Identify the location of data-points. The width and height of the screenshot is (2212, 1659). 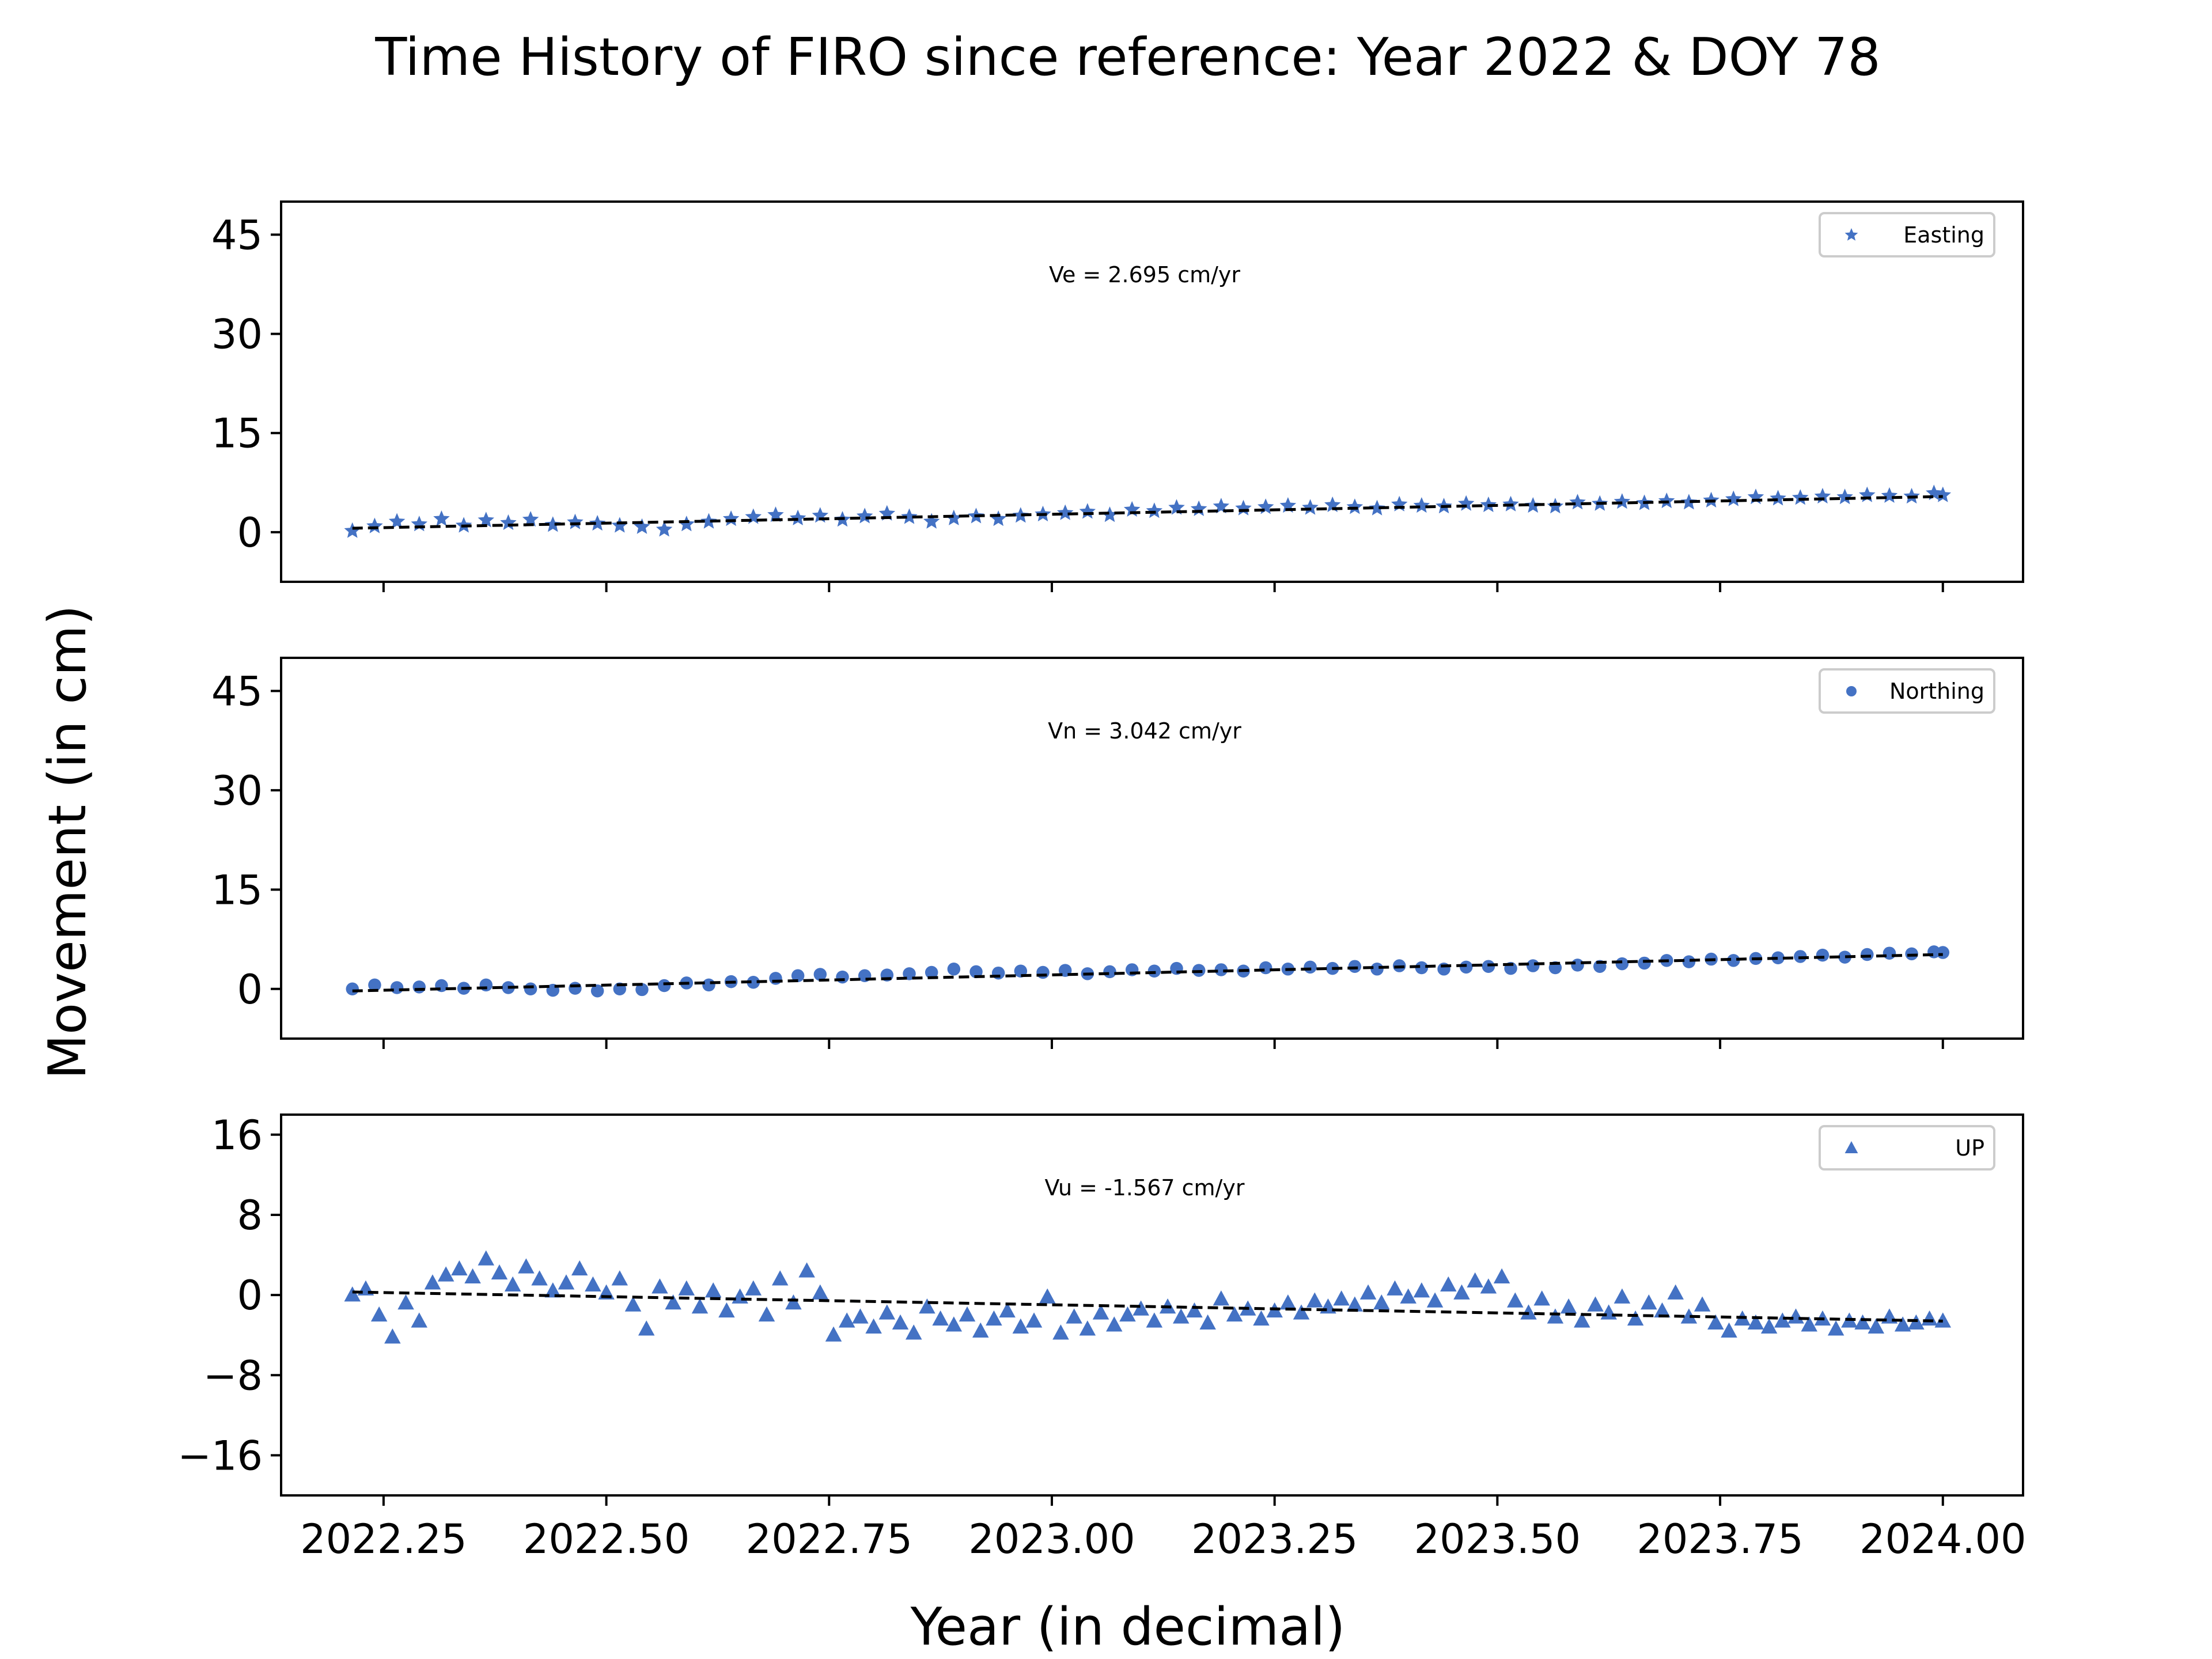
(1148, 511).